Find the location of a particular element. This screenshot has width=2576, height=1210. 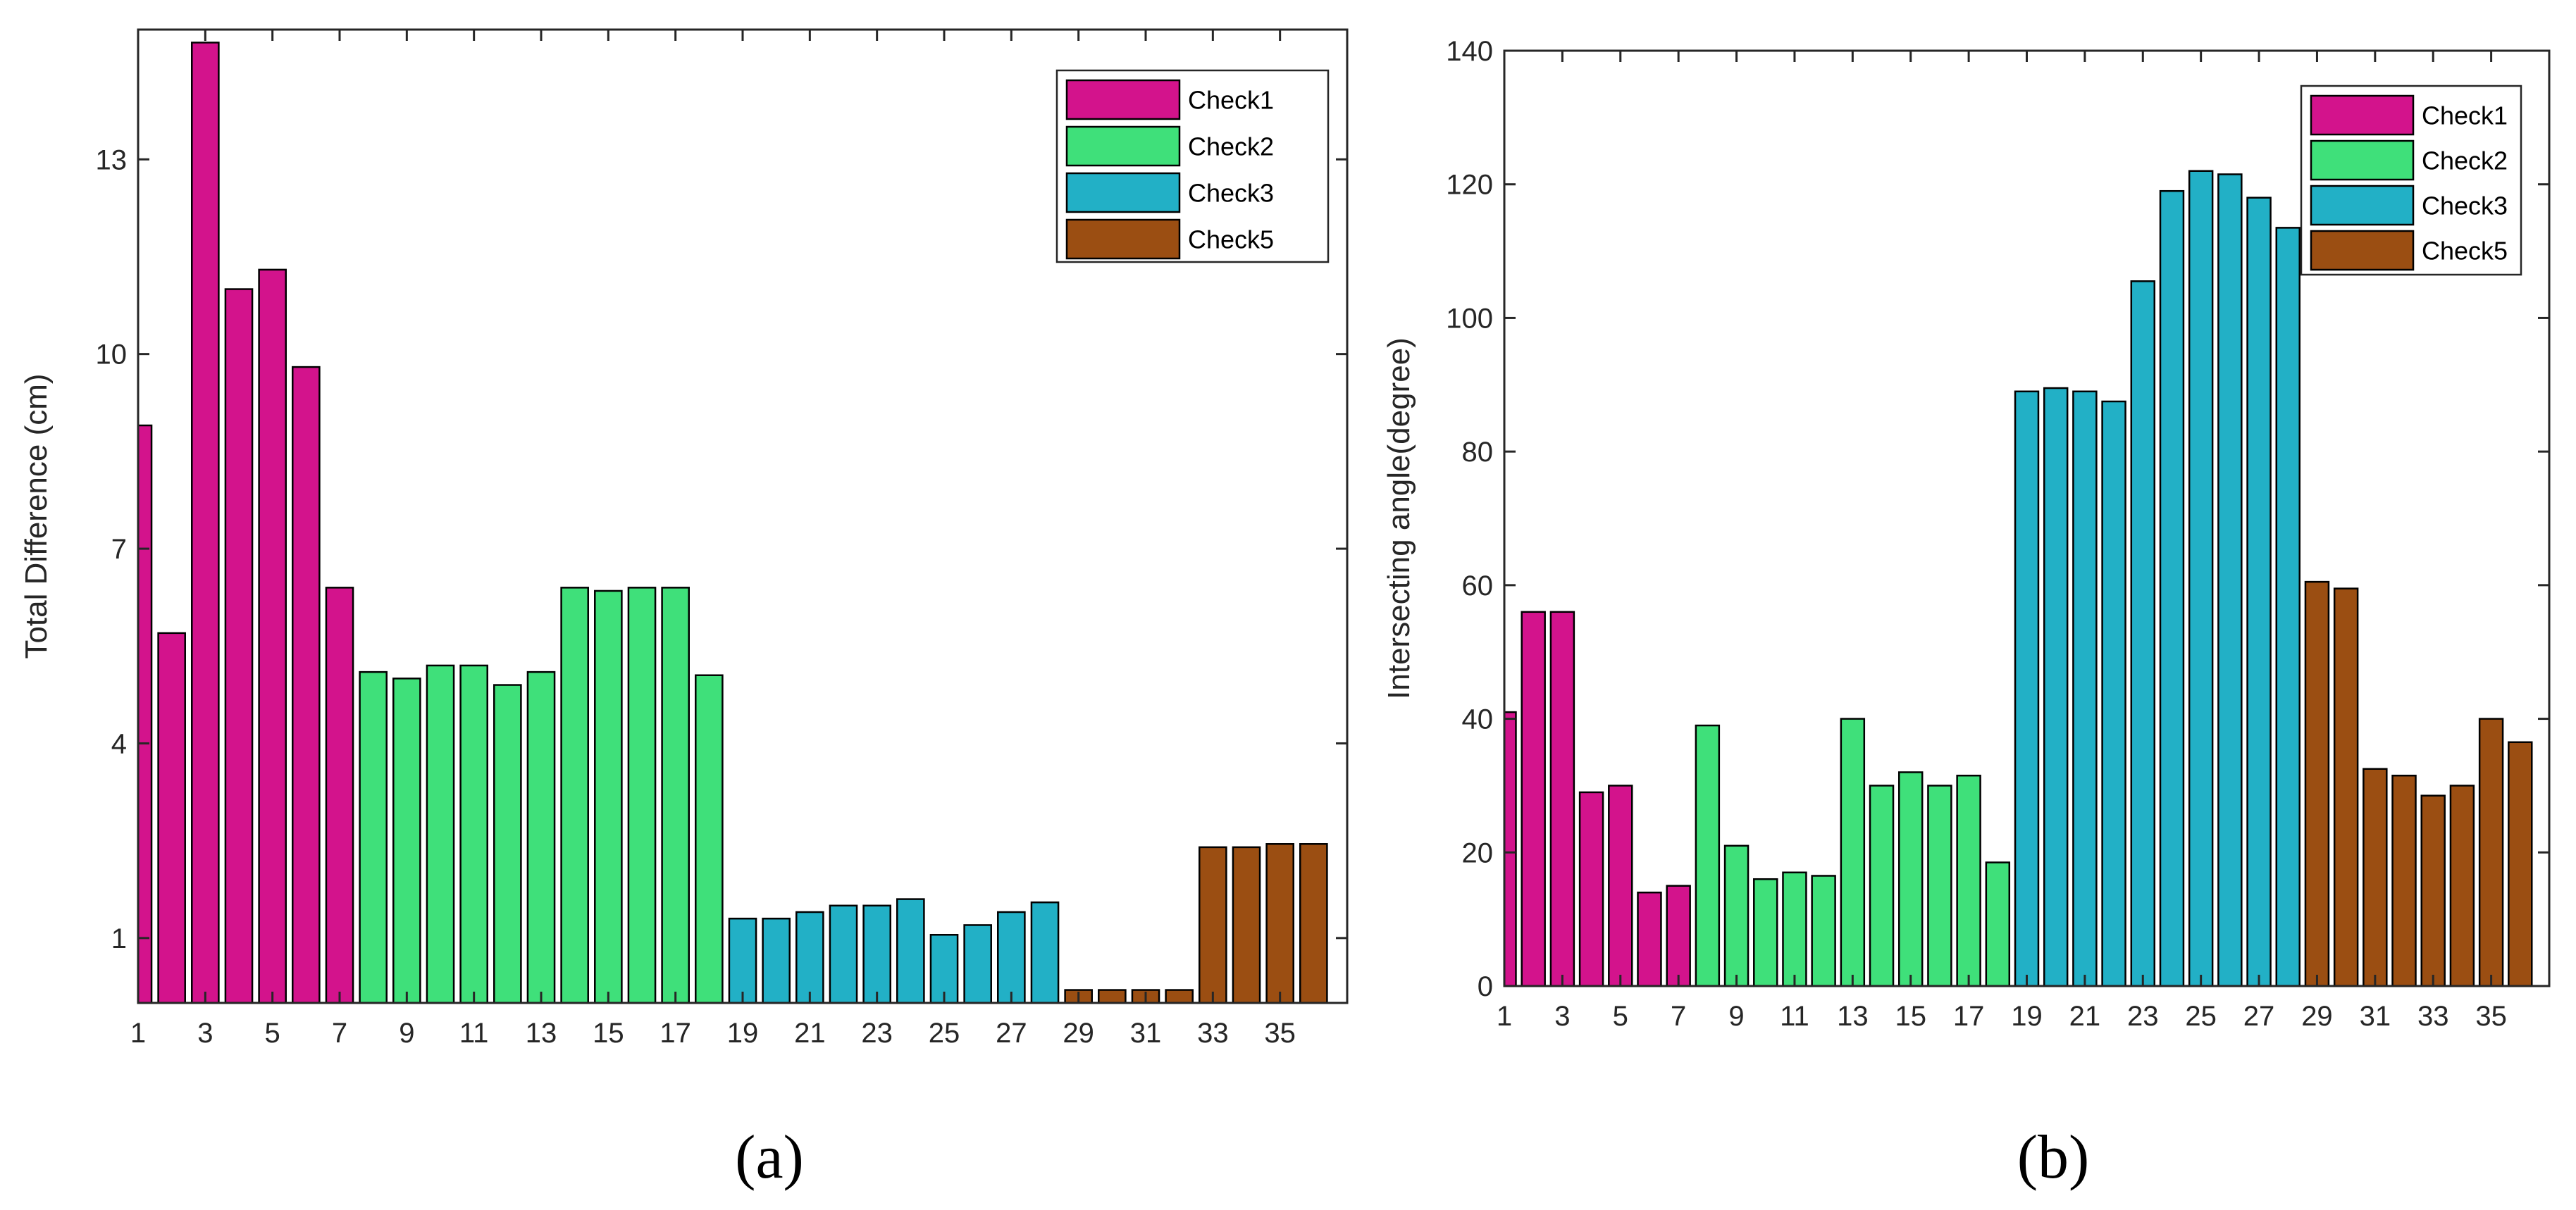

chart-a-ytick-label: 4 is located at coordinates (119, 743).